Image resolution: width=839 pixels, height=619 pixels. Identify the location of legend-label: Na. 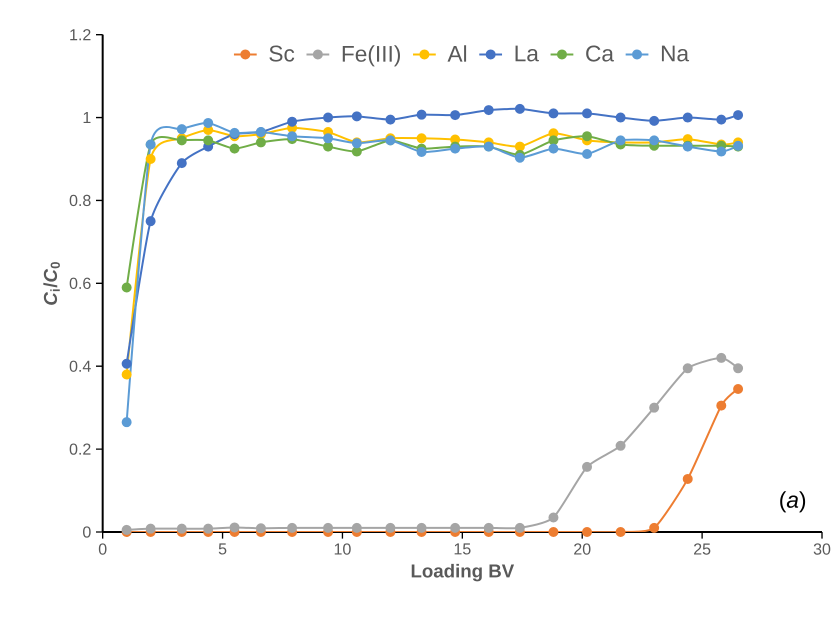
(676, 54).